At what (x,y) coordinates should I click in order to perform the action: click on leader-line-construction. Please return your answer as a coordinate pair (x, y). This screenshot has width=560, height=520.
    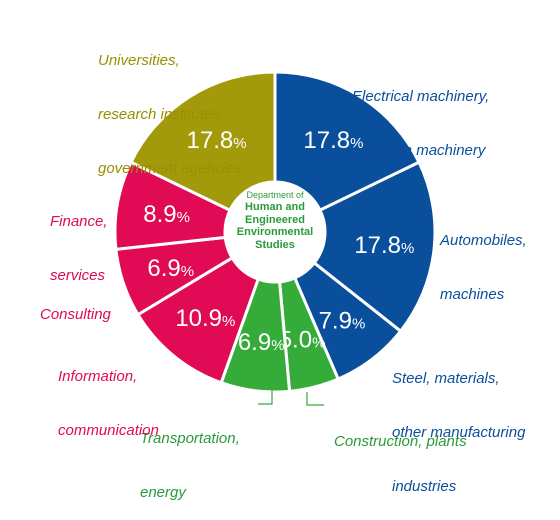
    Looking at the image, I should click on (315, 399).